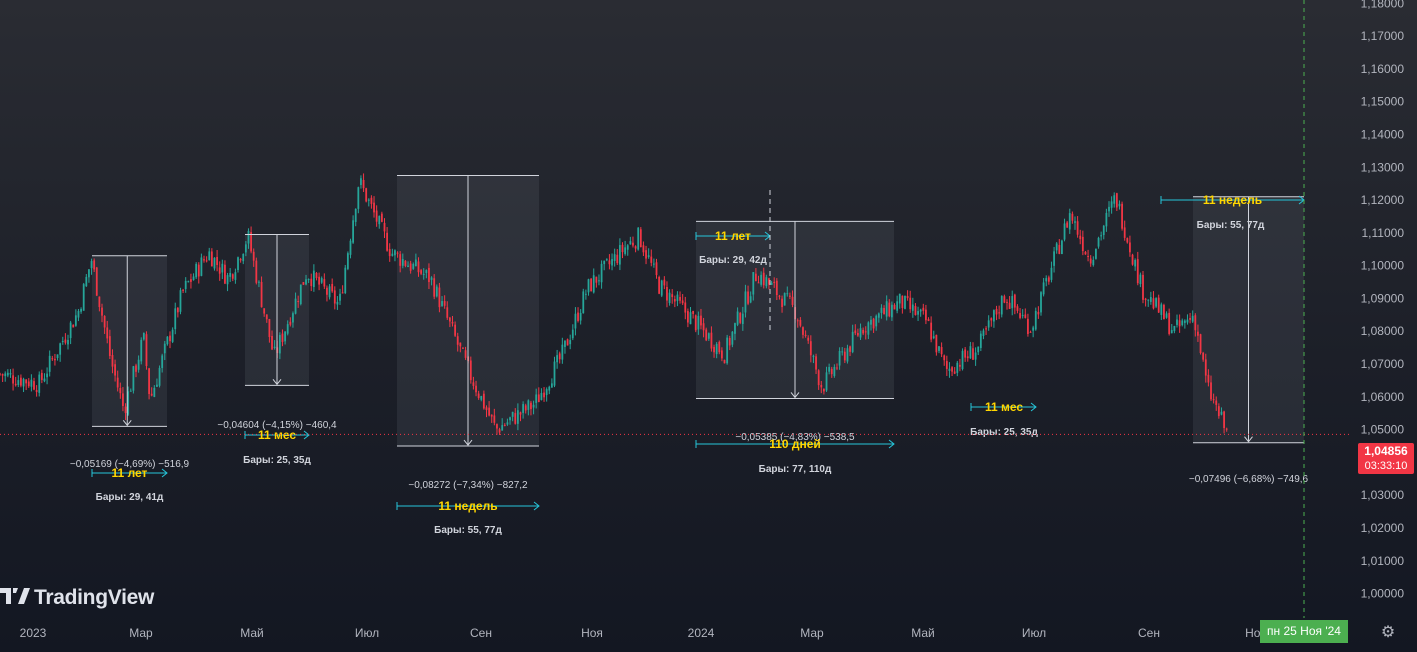  Describe the element at coordinates (130, 464) in the screenshot. I see `measure-1-change-label: −0,05169 (−4,69%) −516,9` at that location.